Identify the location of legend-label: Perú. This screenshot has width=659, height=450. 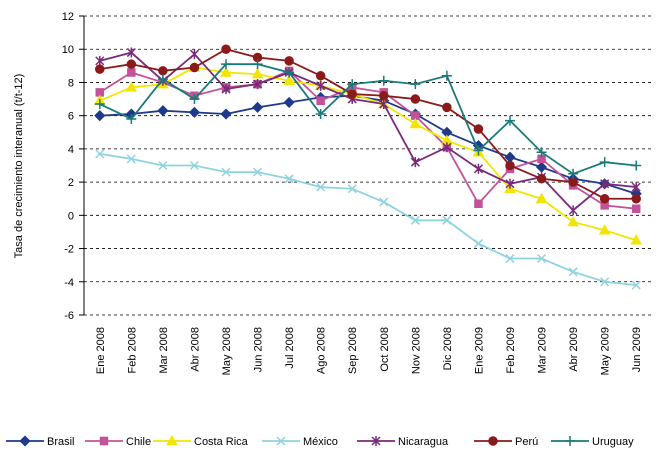
(526, 442).